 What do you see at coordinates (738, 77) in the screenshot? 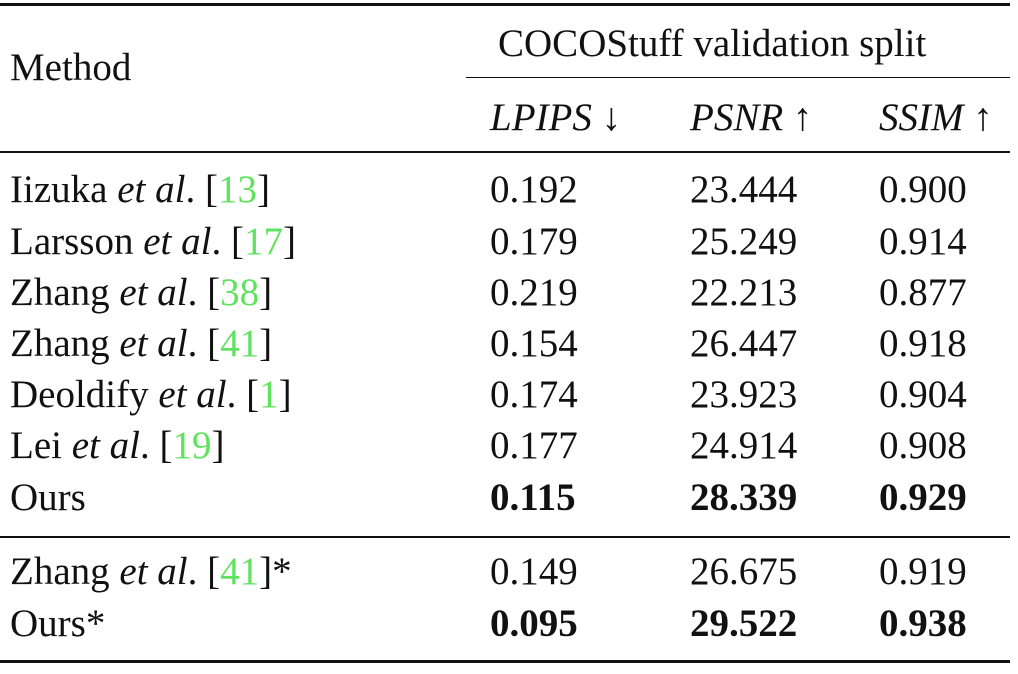
I see `group-underline` at bounding box center [738, 77].